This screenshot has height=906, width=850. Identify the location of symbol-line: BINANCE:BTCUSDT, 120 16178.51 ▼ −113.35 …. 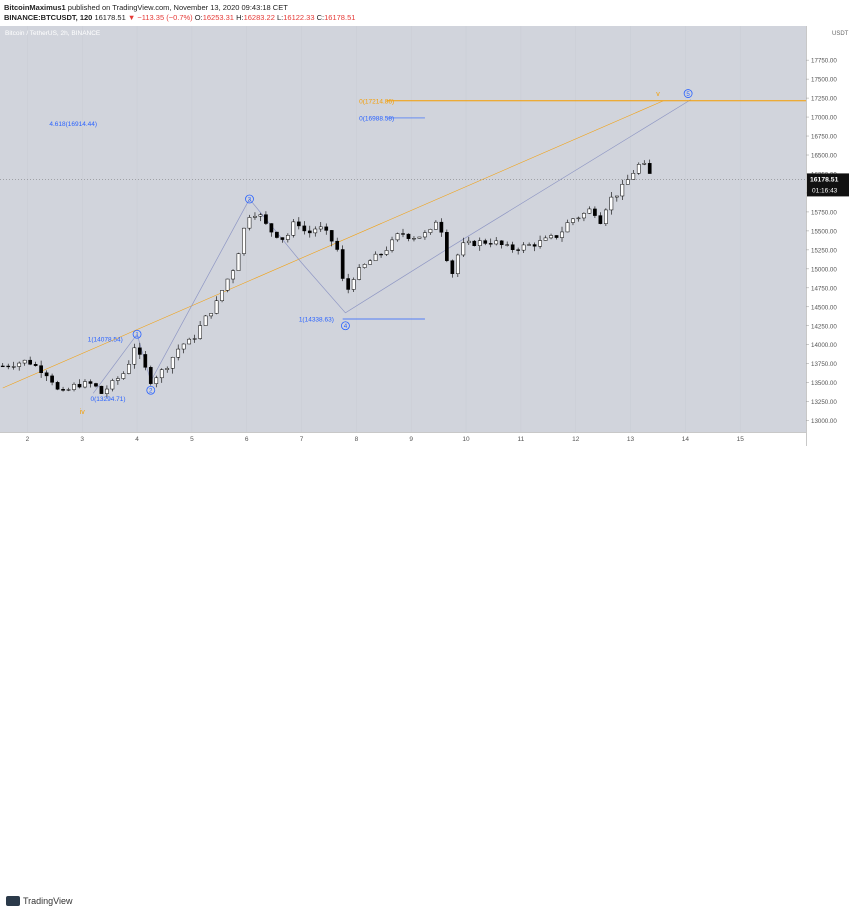
(179, 17).